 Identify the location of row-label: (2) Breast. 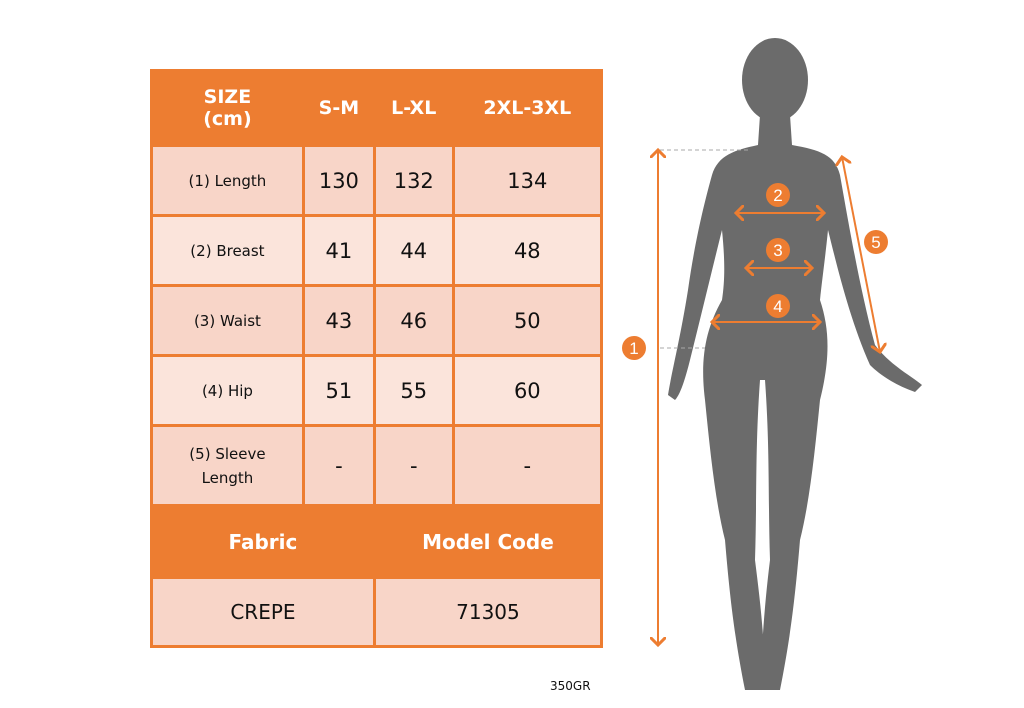
(227, 250).